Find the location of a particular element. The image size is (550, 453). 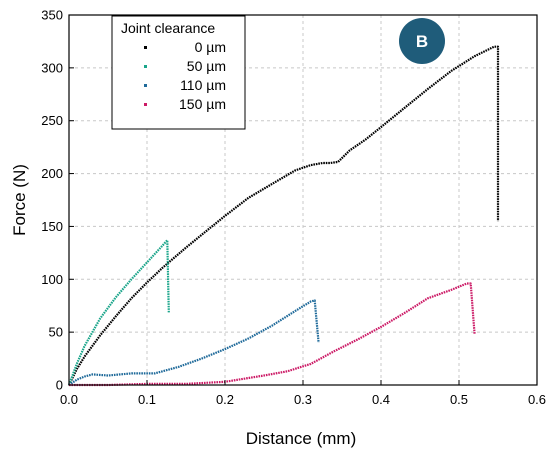

y-tick-label: 100 is located at coordinates (52, 279).